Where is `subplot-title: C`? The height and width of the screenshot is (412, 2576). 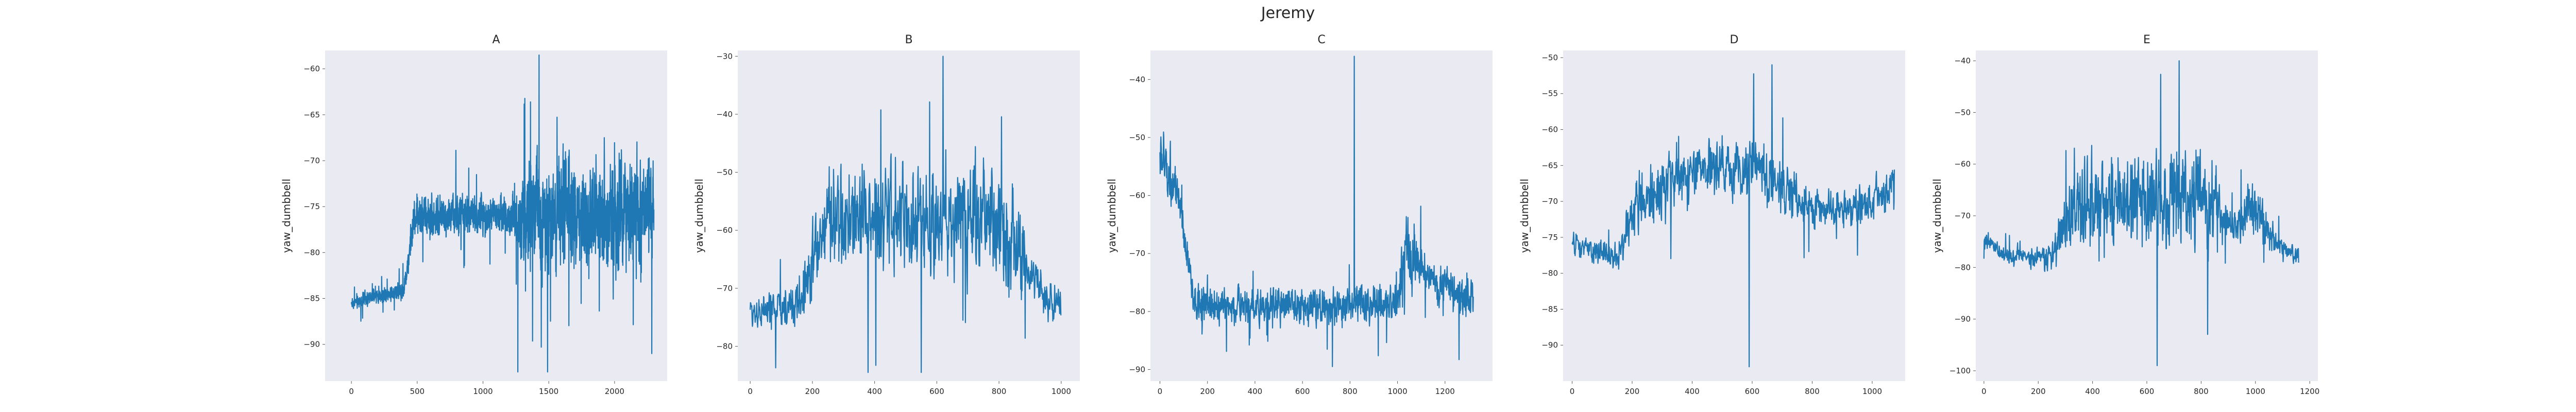 subplot-title: C is located at coordinates (1321, 39).